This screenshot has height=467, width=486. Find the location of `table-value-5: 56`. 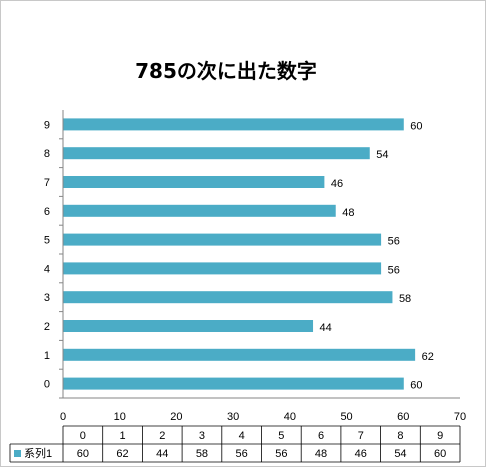

table-value-5: 56 is located at coordinates (281, 454).